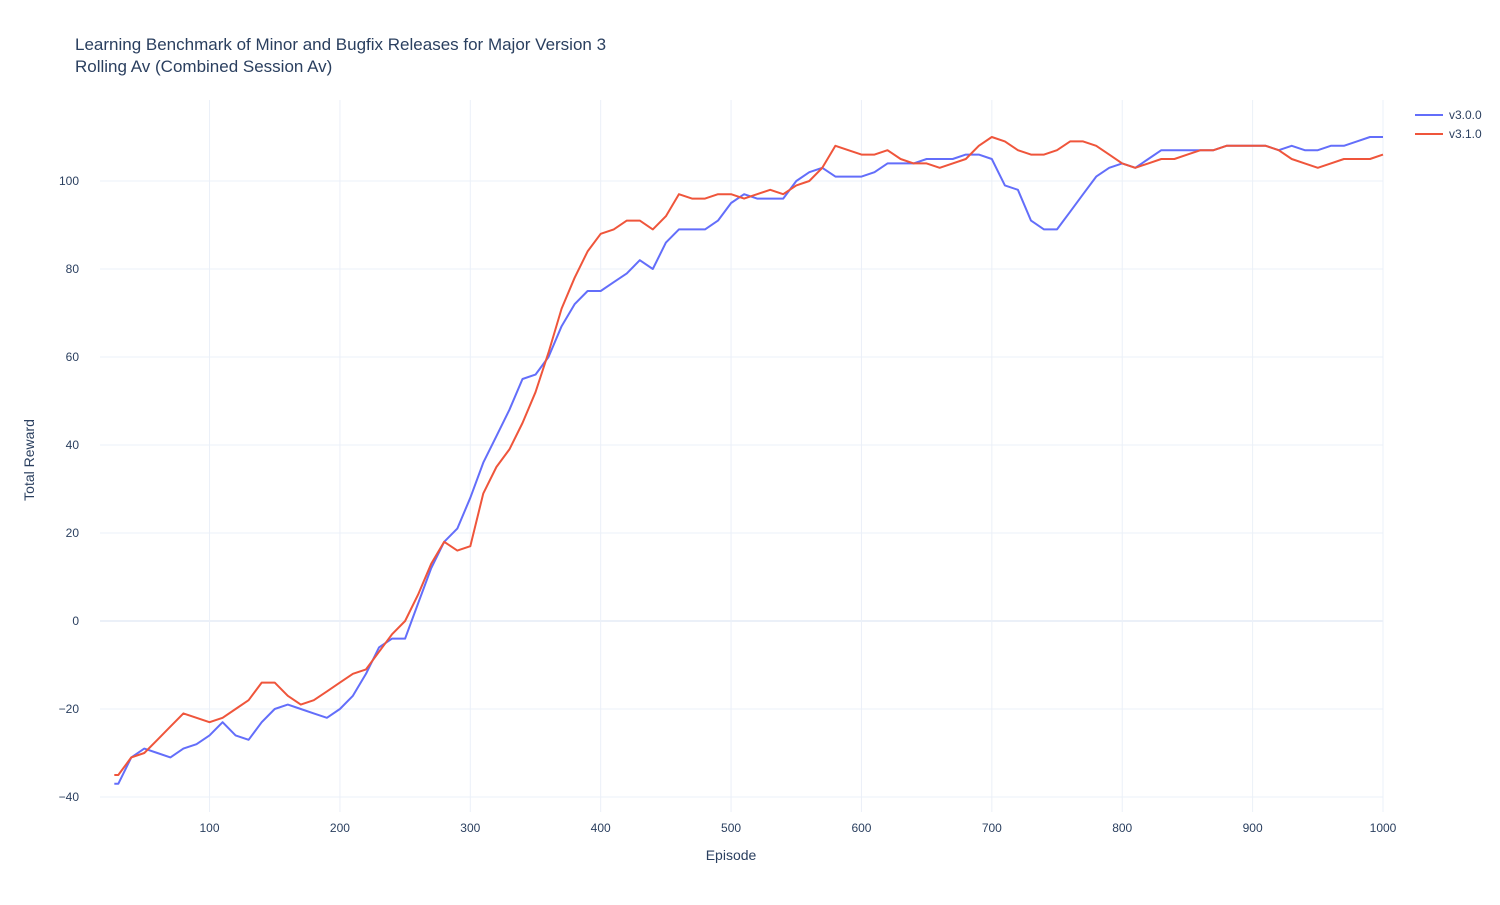 This screenshot has height=905, width=1500. I want to click on x-tick-label: 800, so click(1122, 828).